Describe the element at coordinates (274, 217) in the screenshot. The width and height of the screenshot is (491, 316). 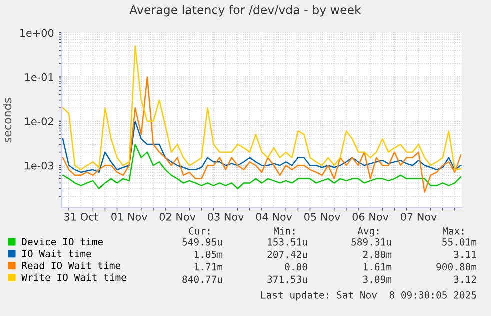
I see `x-tick-label: 04 Nov` at that location.